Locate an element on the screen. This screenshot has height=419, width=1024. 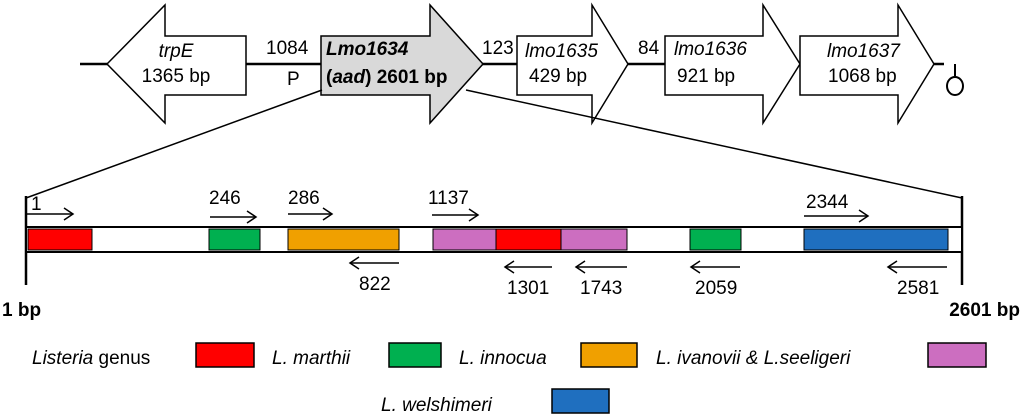
gene-lmo1635-name: lmo1635 is located at coordinates (561, 51).